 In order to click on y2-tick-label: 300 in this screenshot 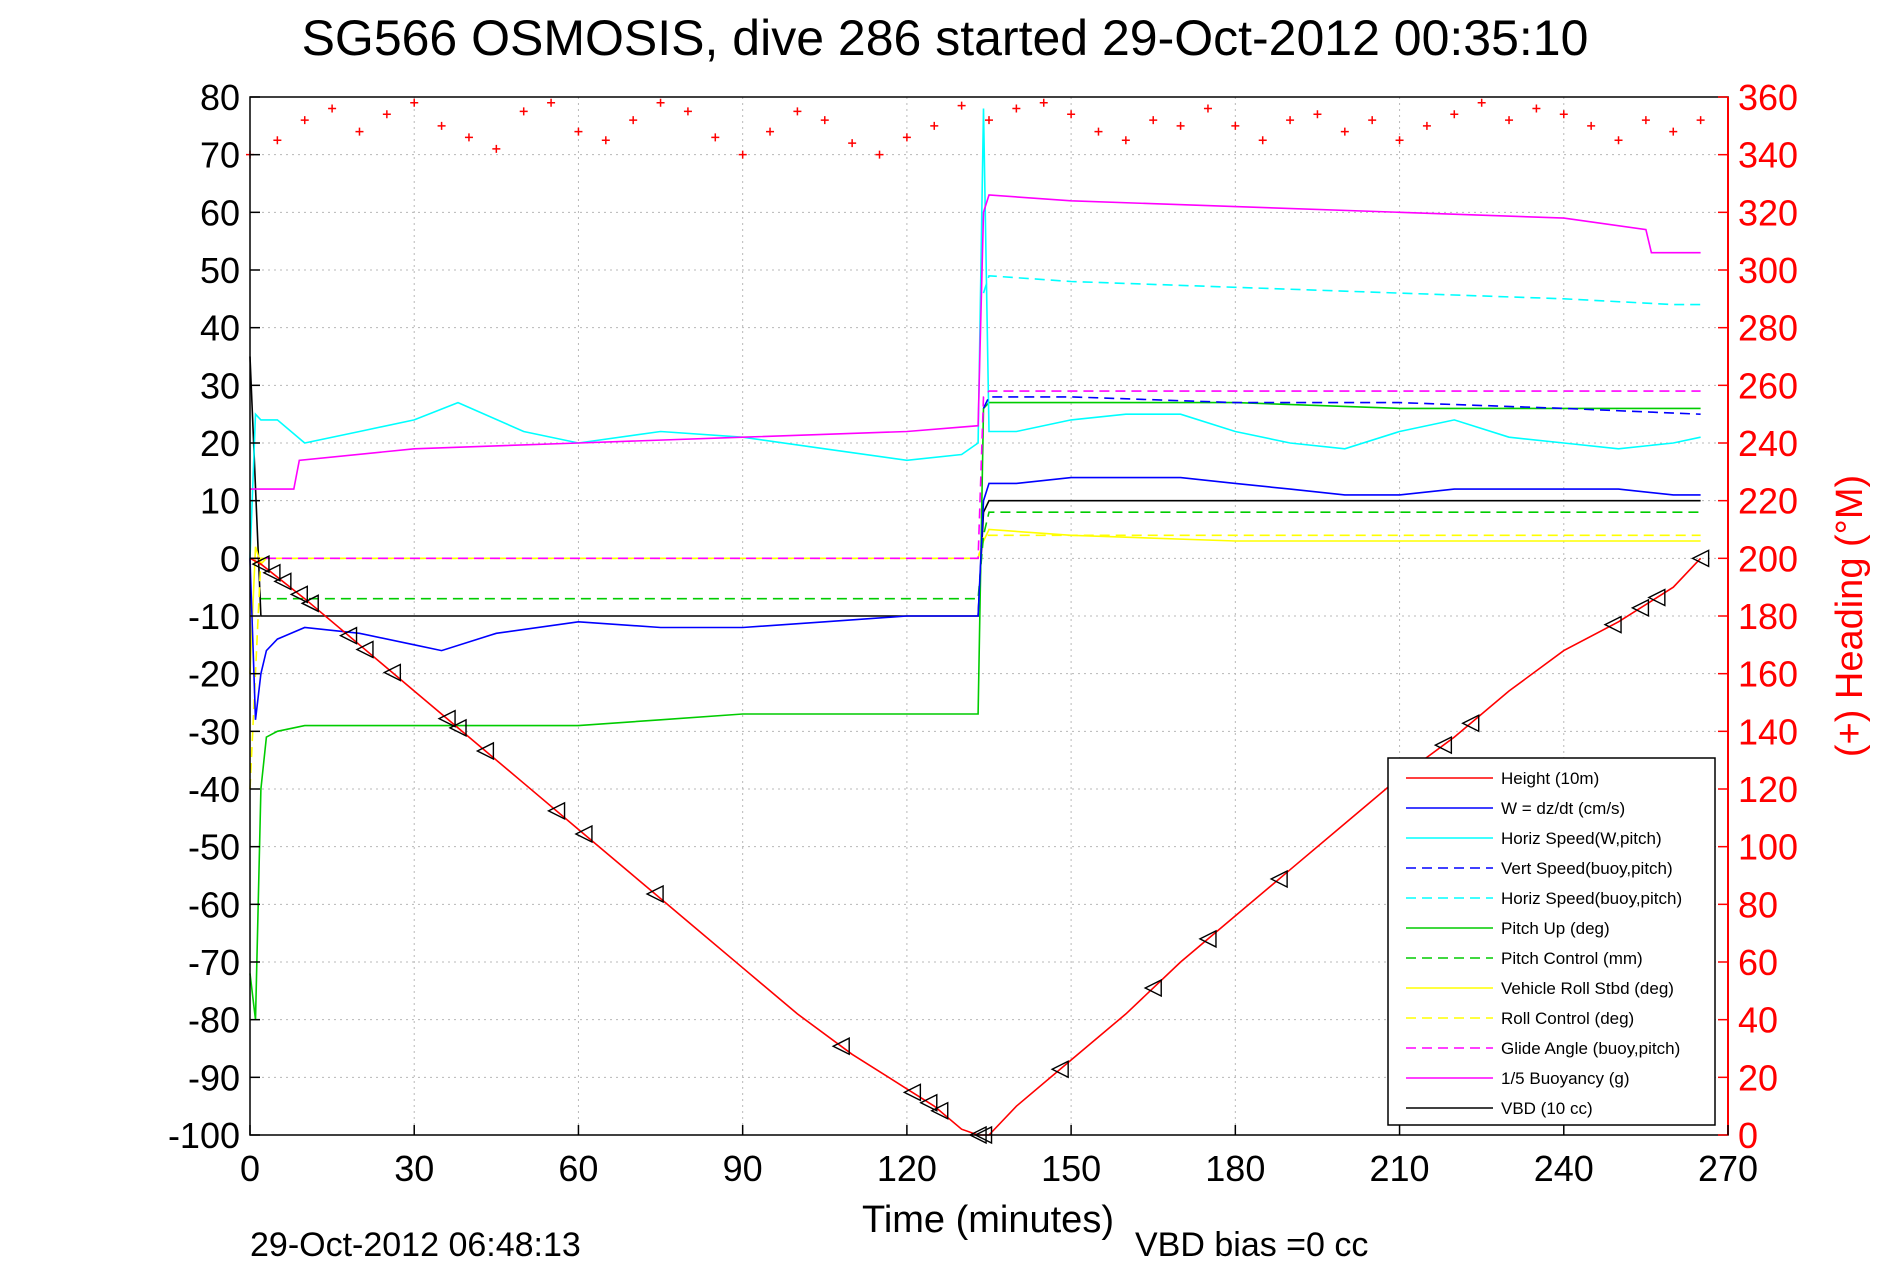, I will do `click(1768, 270)`.